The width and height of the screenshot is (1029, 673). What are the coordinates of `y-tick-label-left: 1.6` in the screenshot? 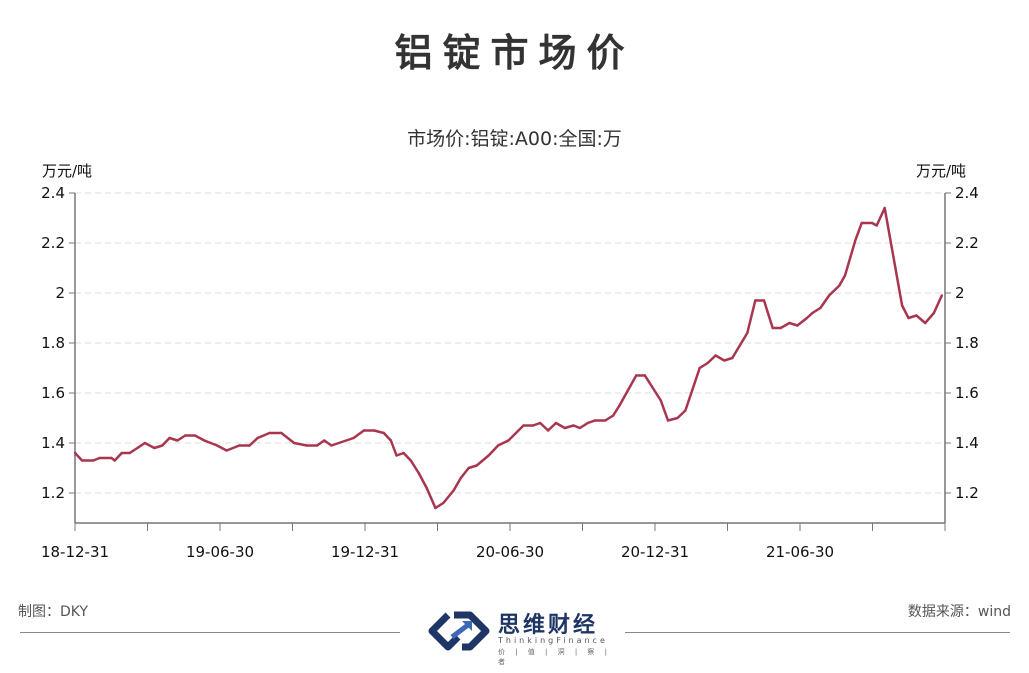 It's located at (53, 393).